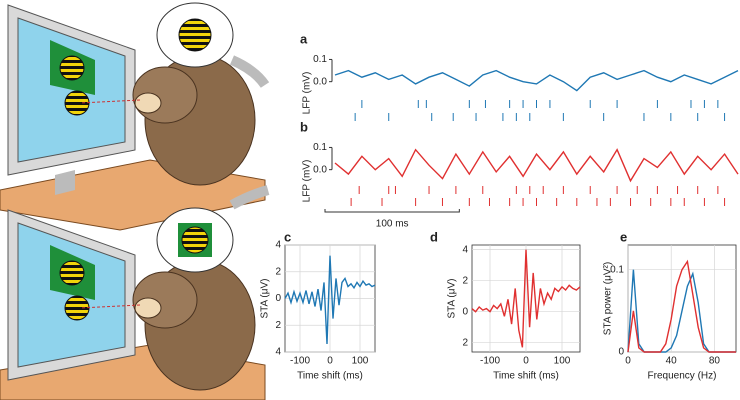 The image size is (740, 400). What do you see at coordinates (715, 361) in the screenshot?
I see `x-tick-label: 80` at bounding box center [715, 361].